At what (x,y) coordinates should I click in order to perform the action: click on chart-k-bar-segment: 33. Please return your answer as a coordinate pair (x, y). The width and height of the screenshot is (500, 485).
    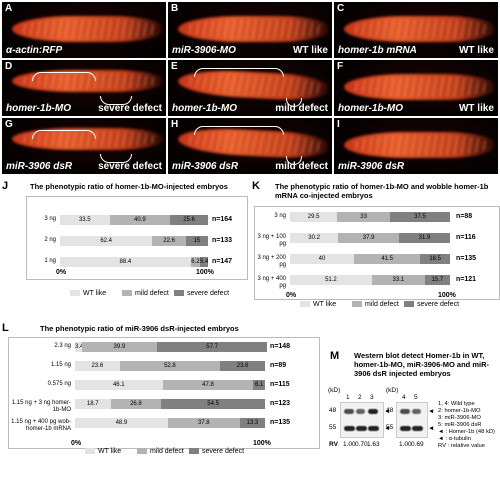
    Looking at the image, I should click on (363, 217).